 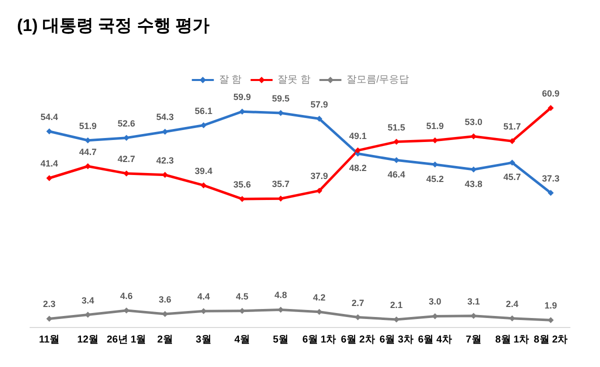 I want to click on x-tick-label: 2월, so click(x=165, y=340).